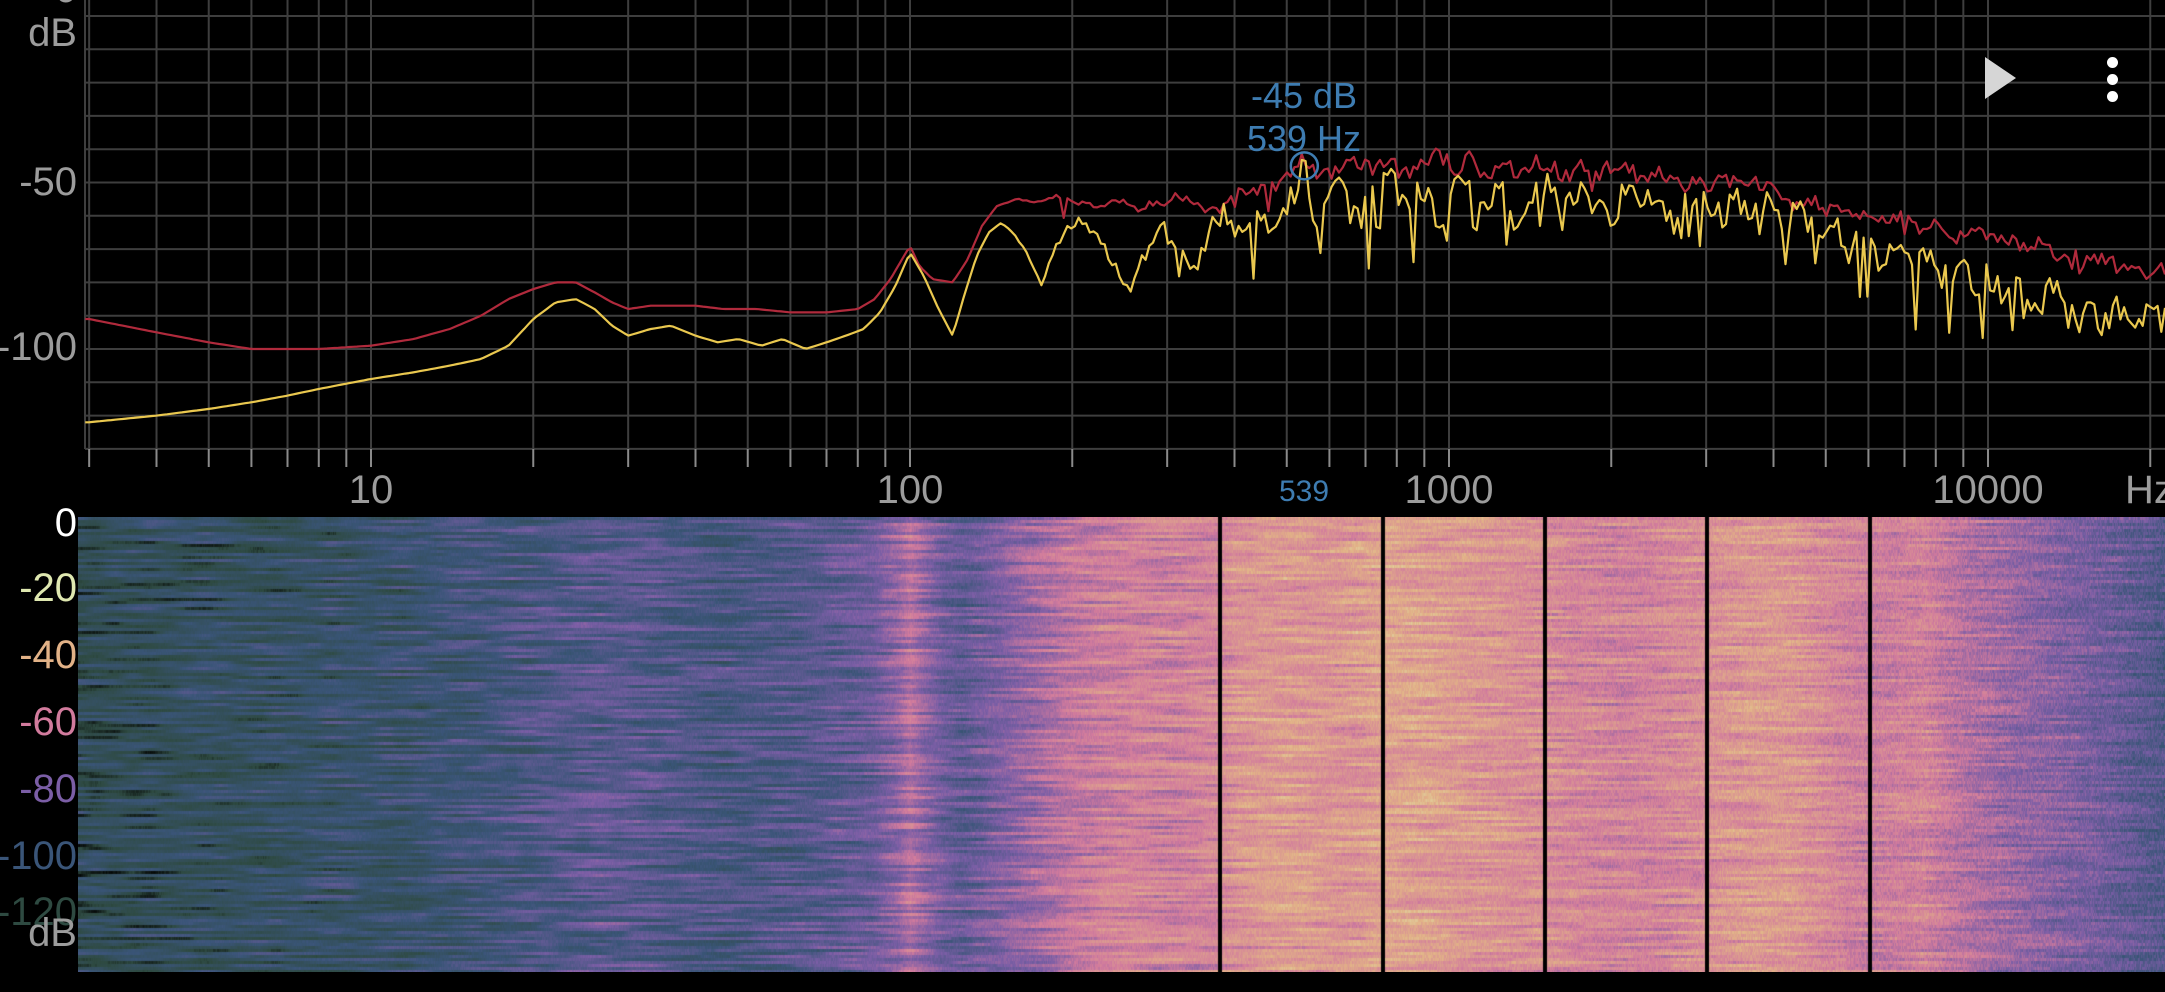 The height and width of the screenshot is (992, 2165). Describe the element at coordinates (52, 33) in the screenshot. I see `y-axis-unit-label: dB` at that location.